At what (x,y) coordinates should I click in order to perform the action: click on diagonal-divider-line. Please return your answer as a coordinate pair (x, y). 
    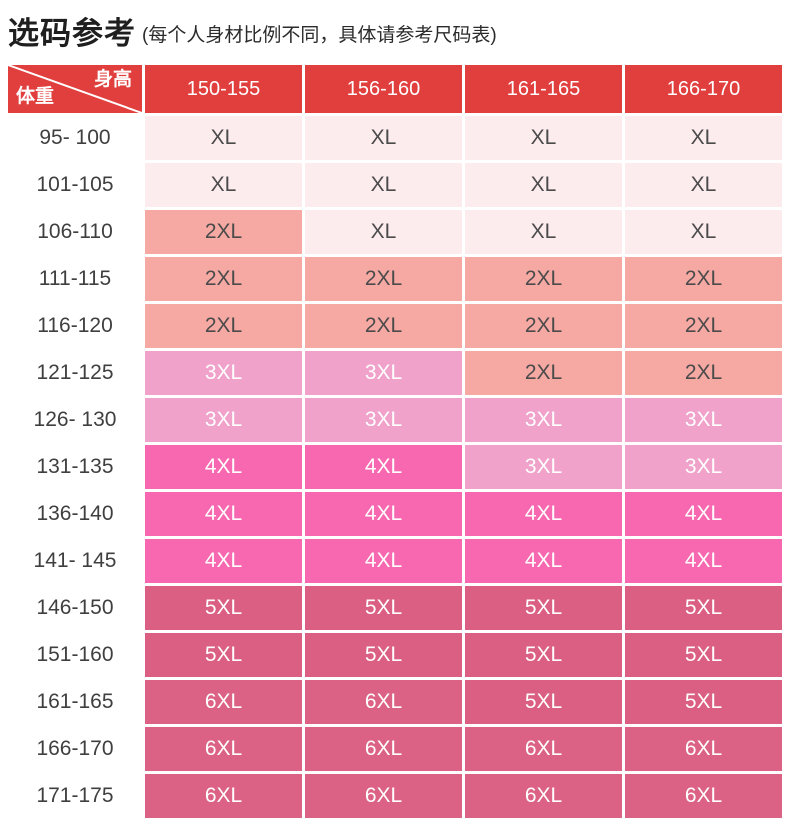
    Looking at the image, I should click on (75, 89).